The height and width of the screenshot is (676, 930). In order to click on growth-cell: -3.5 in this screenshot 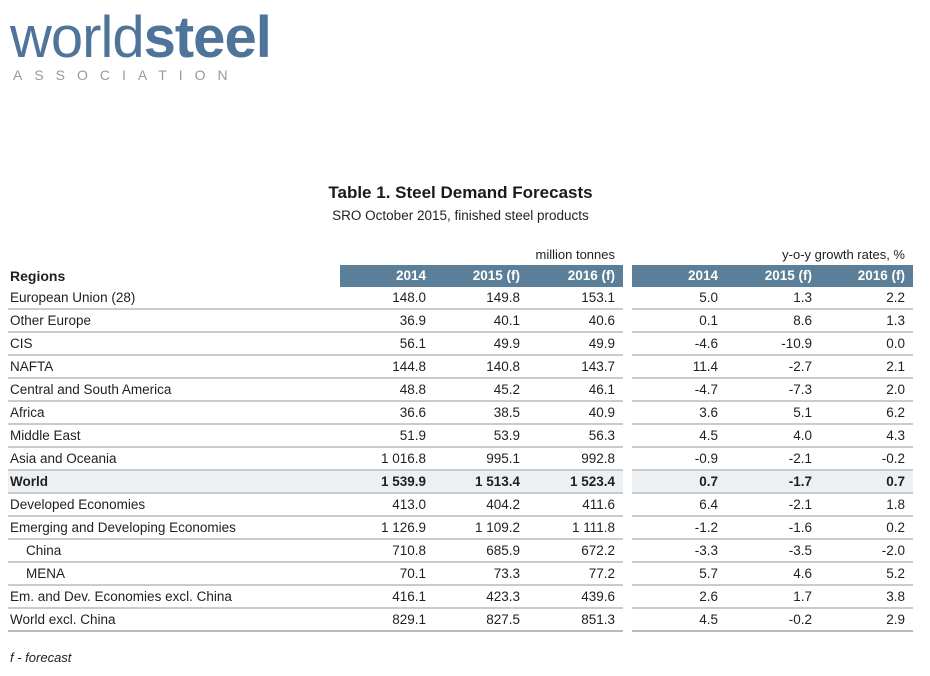, I will do `click(773, 551)`.